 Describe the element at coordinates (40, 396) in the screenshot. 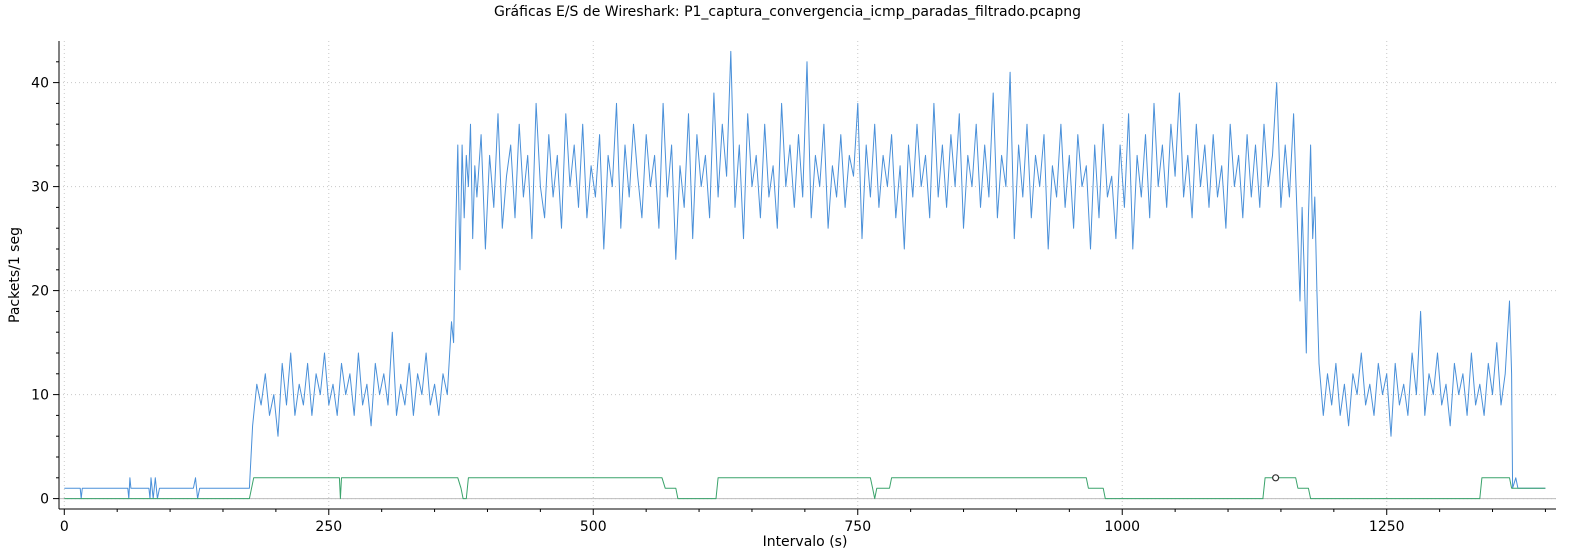

I see `y-tick-label: 10` at that location.